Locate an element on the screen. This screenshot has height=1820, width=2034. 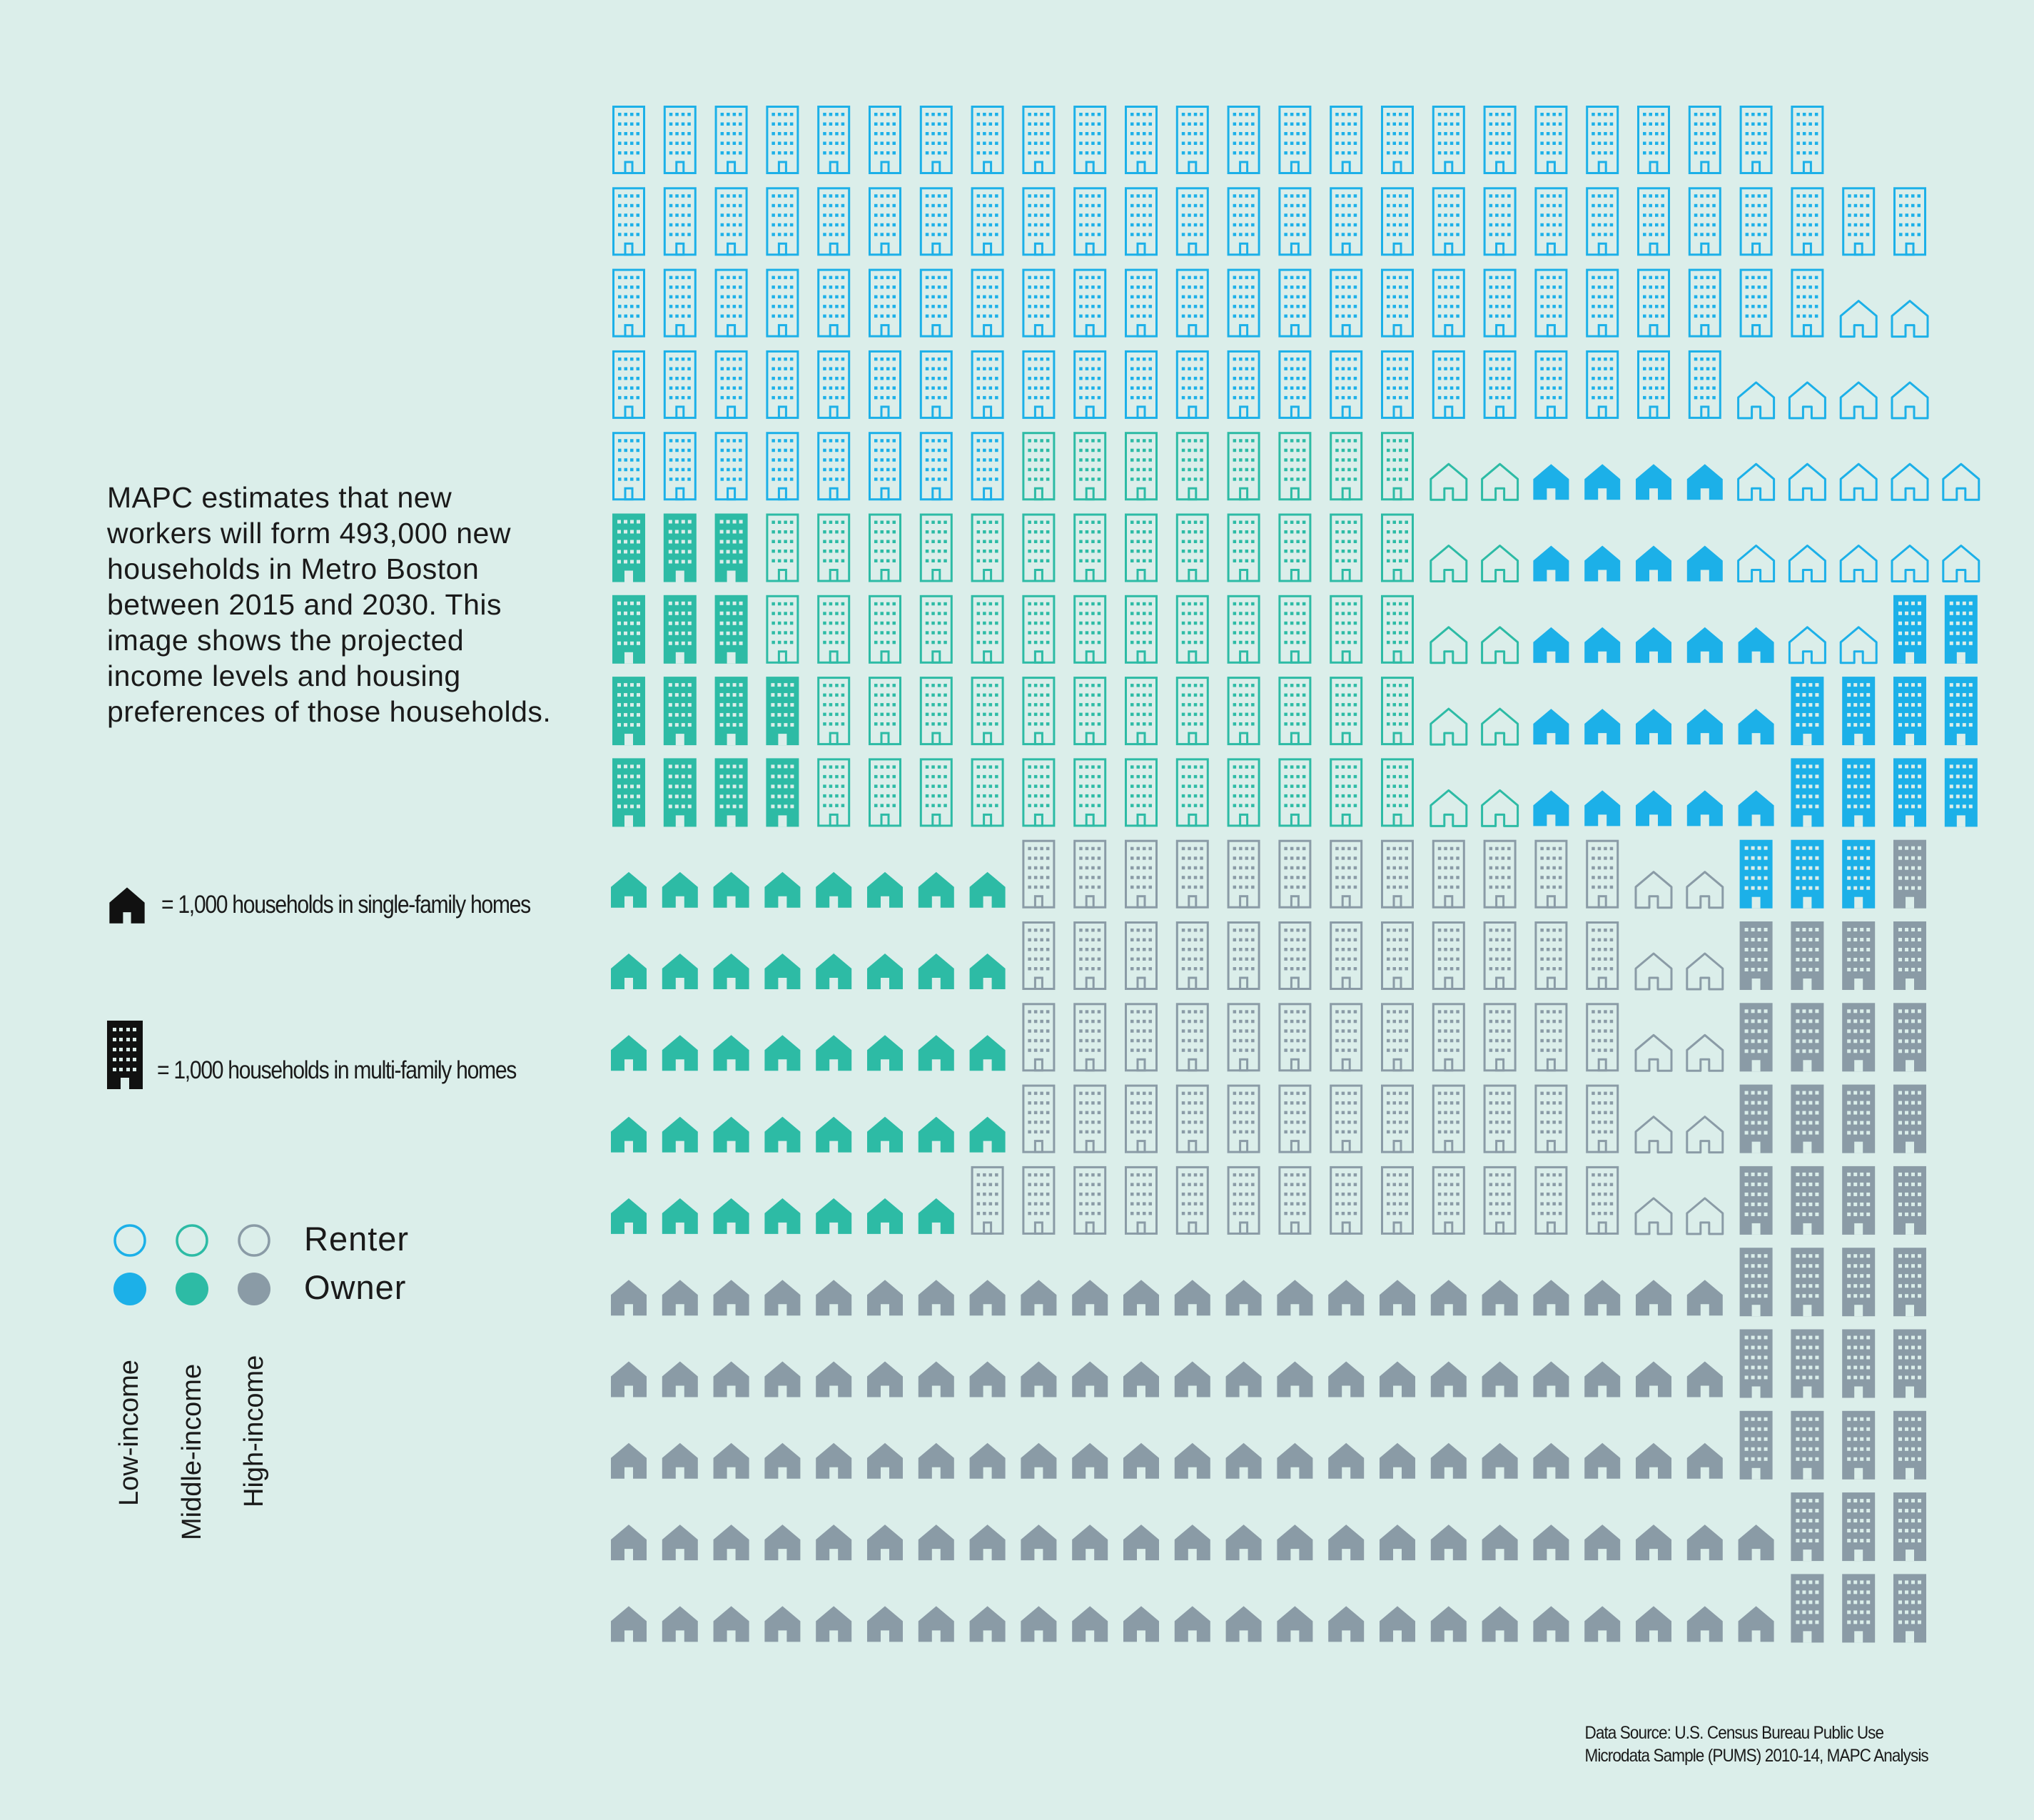
building-icon is located at coordinates (125, 1055).